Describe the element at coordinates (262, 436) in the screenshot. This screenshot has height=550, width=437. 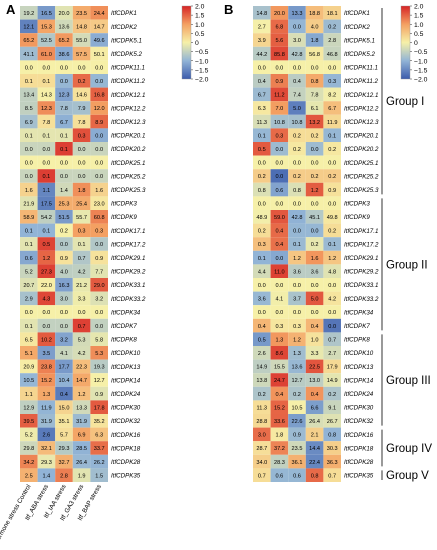
I see `b-cell-value: 3.0` at that location.